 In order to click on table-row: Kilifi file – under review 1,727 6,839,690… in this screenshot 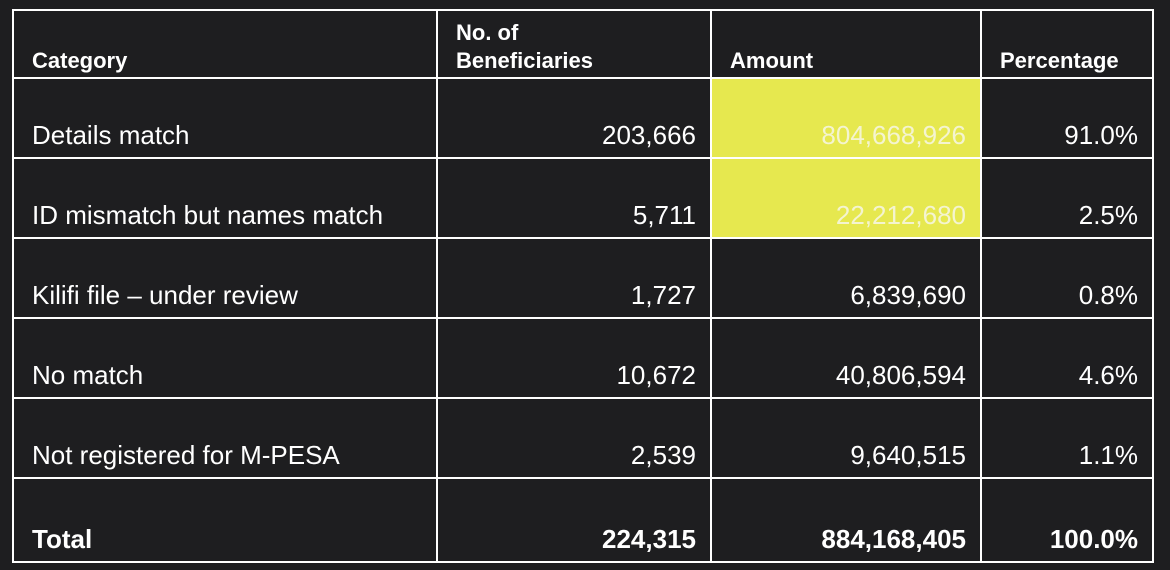, I will do `click(583, 278)`.